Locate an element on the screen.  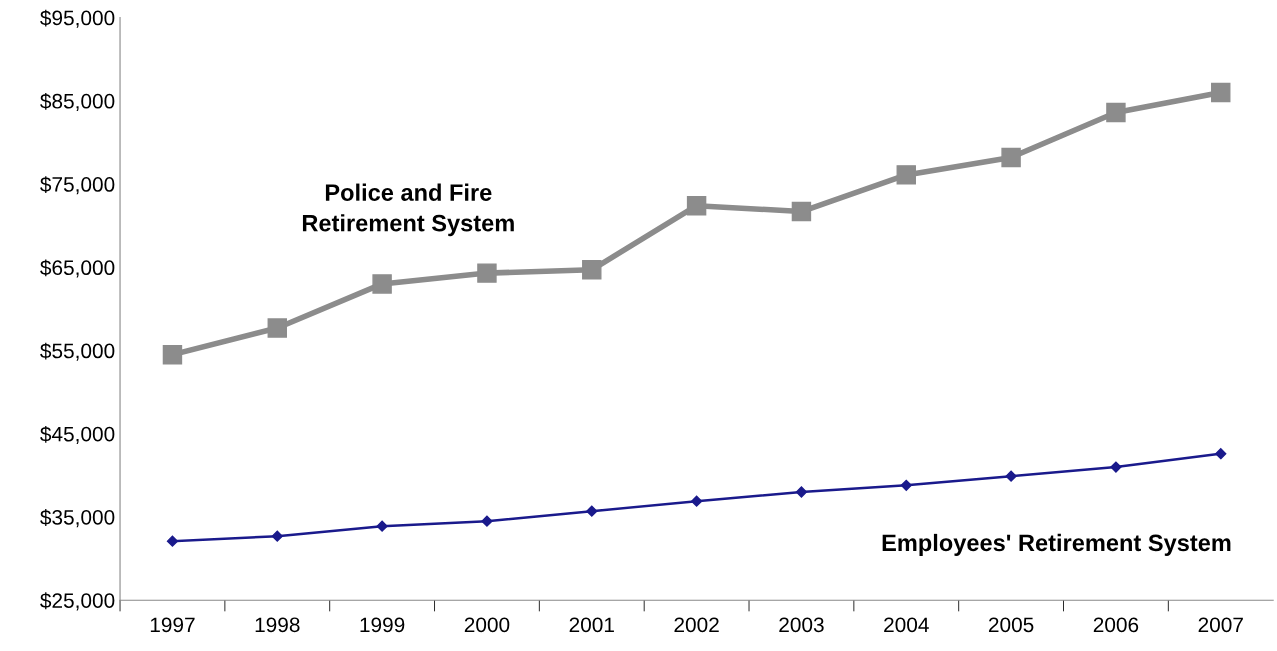
y-tick-label: $25,000 is located at coordinates (77, 601).